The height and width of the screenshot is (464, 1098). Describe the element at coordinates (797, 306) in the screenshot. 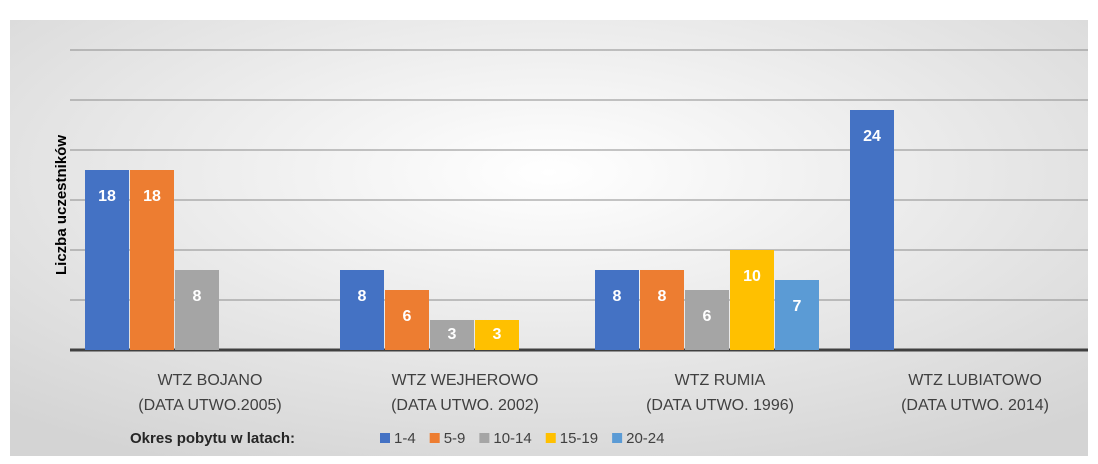

I see `value-label: 7` at that location.